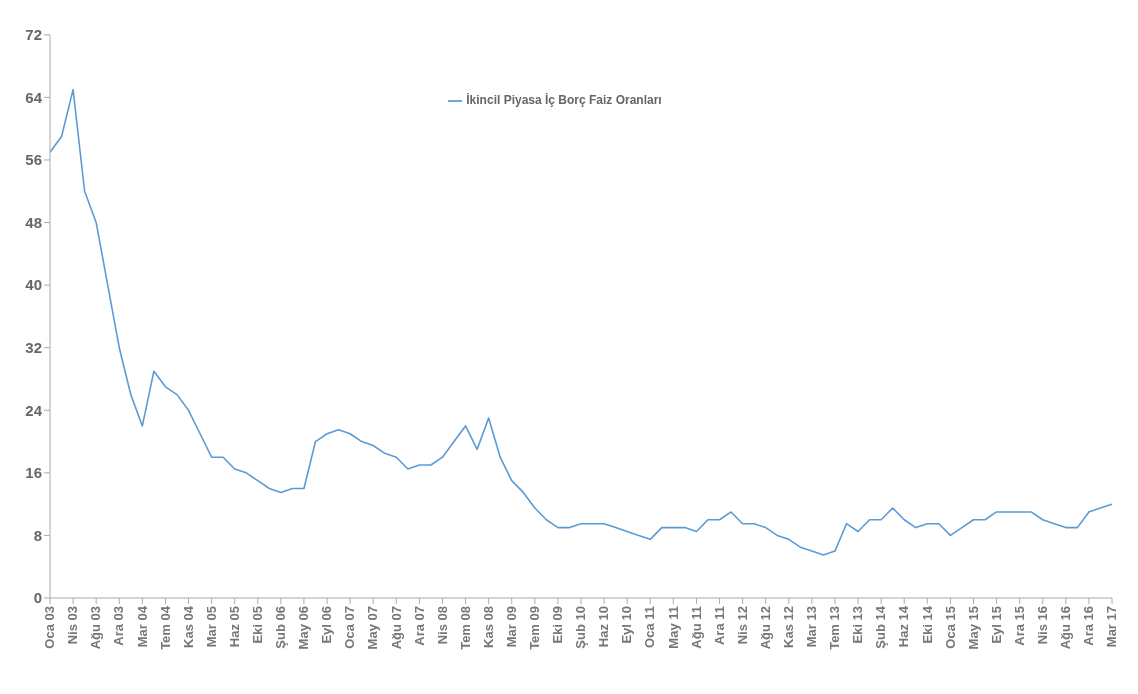 The width and height of the screenshot is (1138, 694). What do you see at coordinates (33, 160) in the screenshot?
I see `y-tick-label: 56` at bounding box center [33, 160].